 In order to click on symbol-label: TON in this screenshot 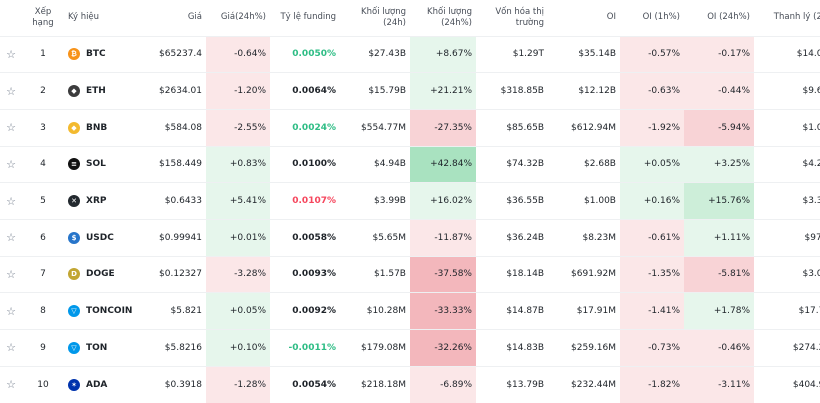, I will do `click(97, 347)`.